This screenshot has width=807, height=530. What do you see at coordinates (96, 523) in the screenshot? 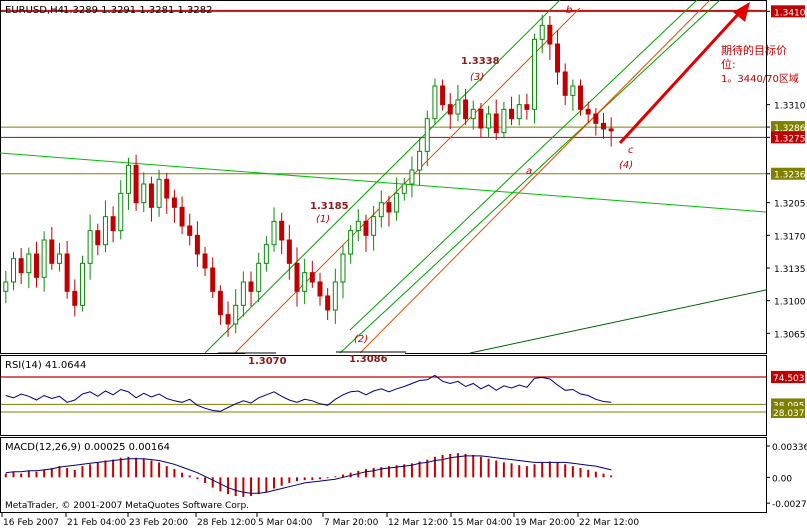
I see `time-tick-label: 21 Feb 04:00` at bounding box center [96, 523].